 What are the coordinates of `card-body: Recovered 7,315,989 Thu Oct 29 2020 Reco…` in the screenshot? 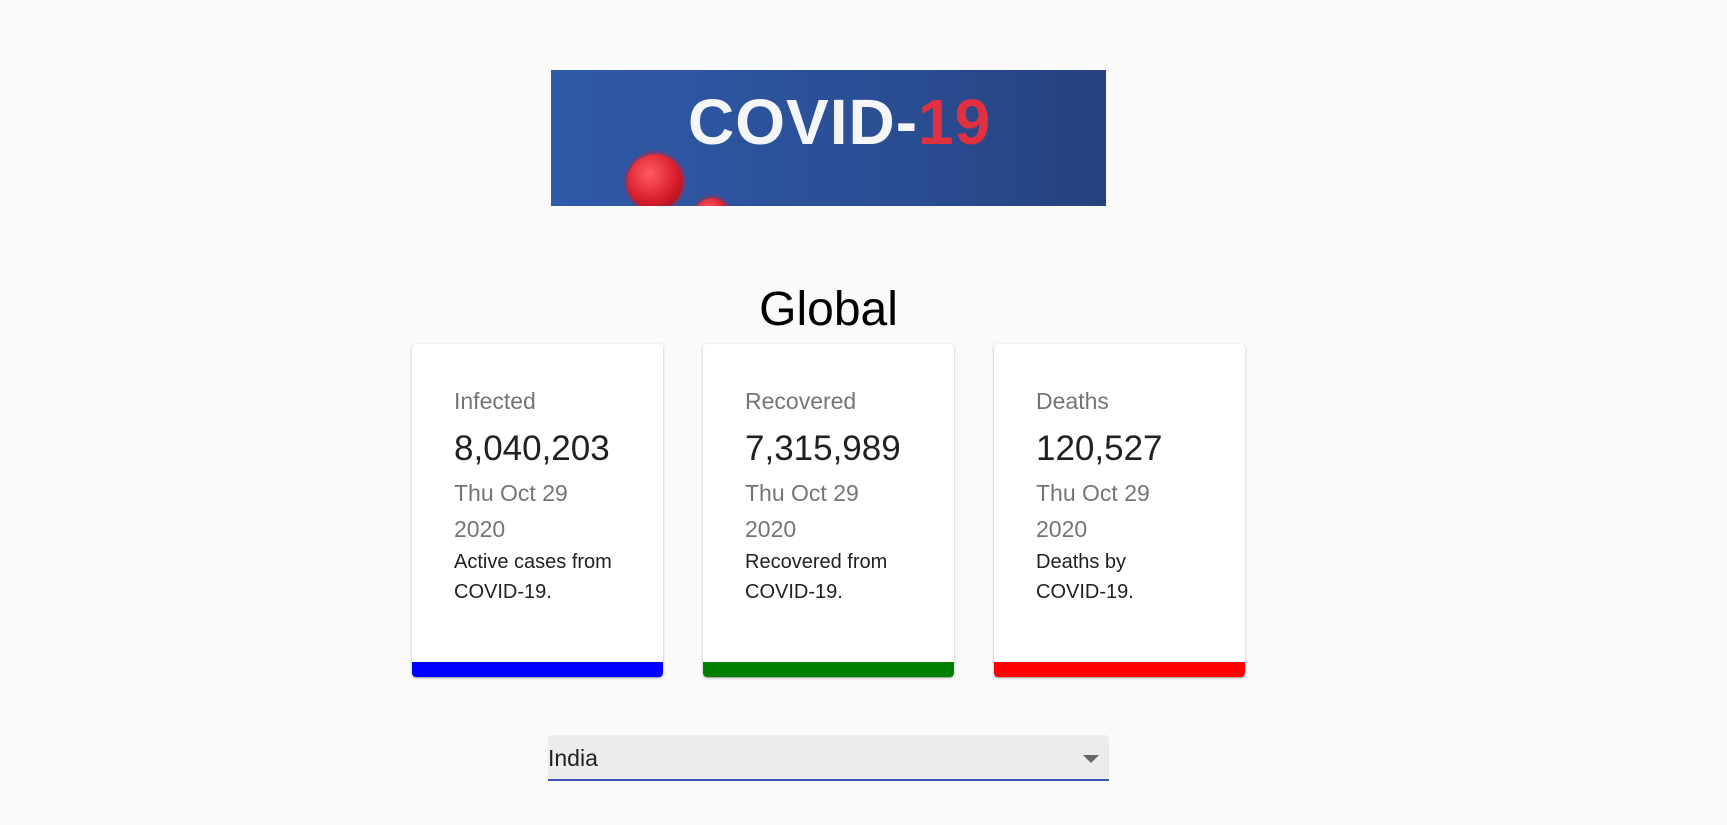 It's located at (835, 496).